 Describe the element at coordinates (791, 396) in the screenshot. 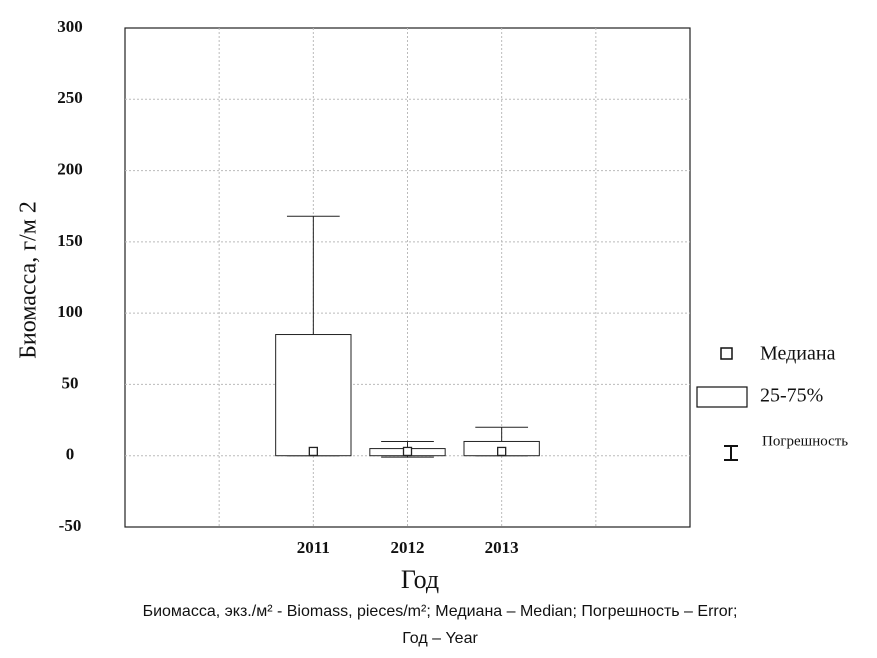

I see `legend-label: 25-75%` at that location.